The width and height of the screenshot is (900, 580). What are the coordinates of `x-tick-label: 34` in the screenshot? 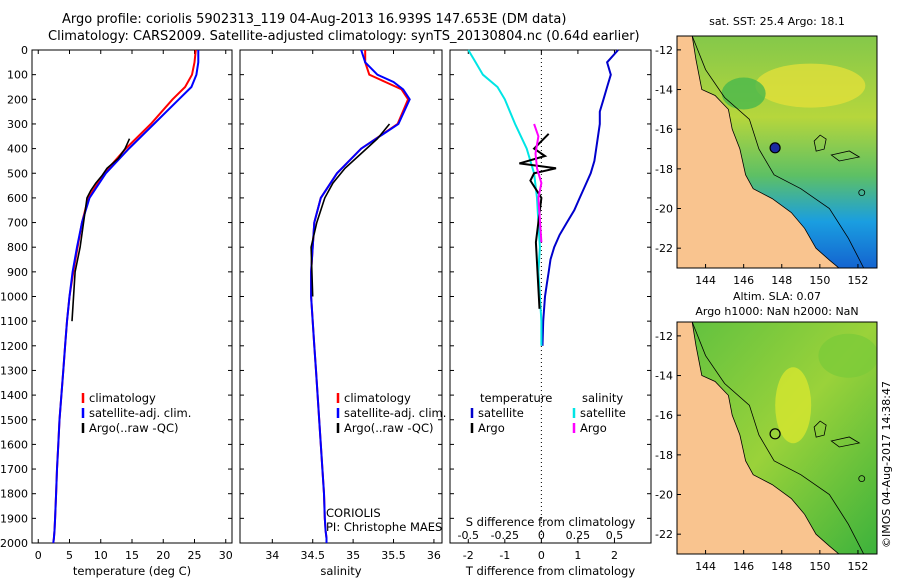 It's located at (272, 555).